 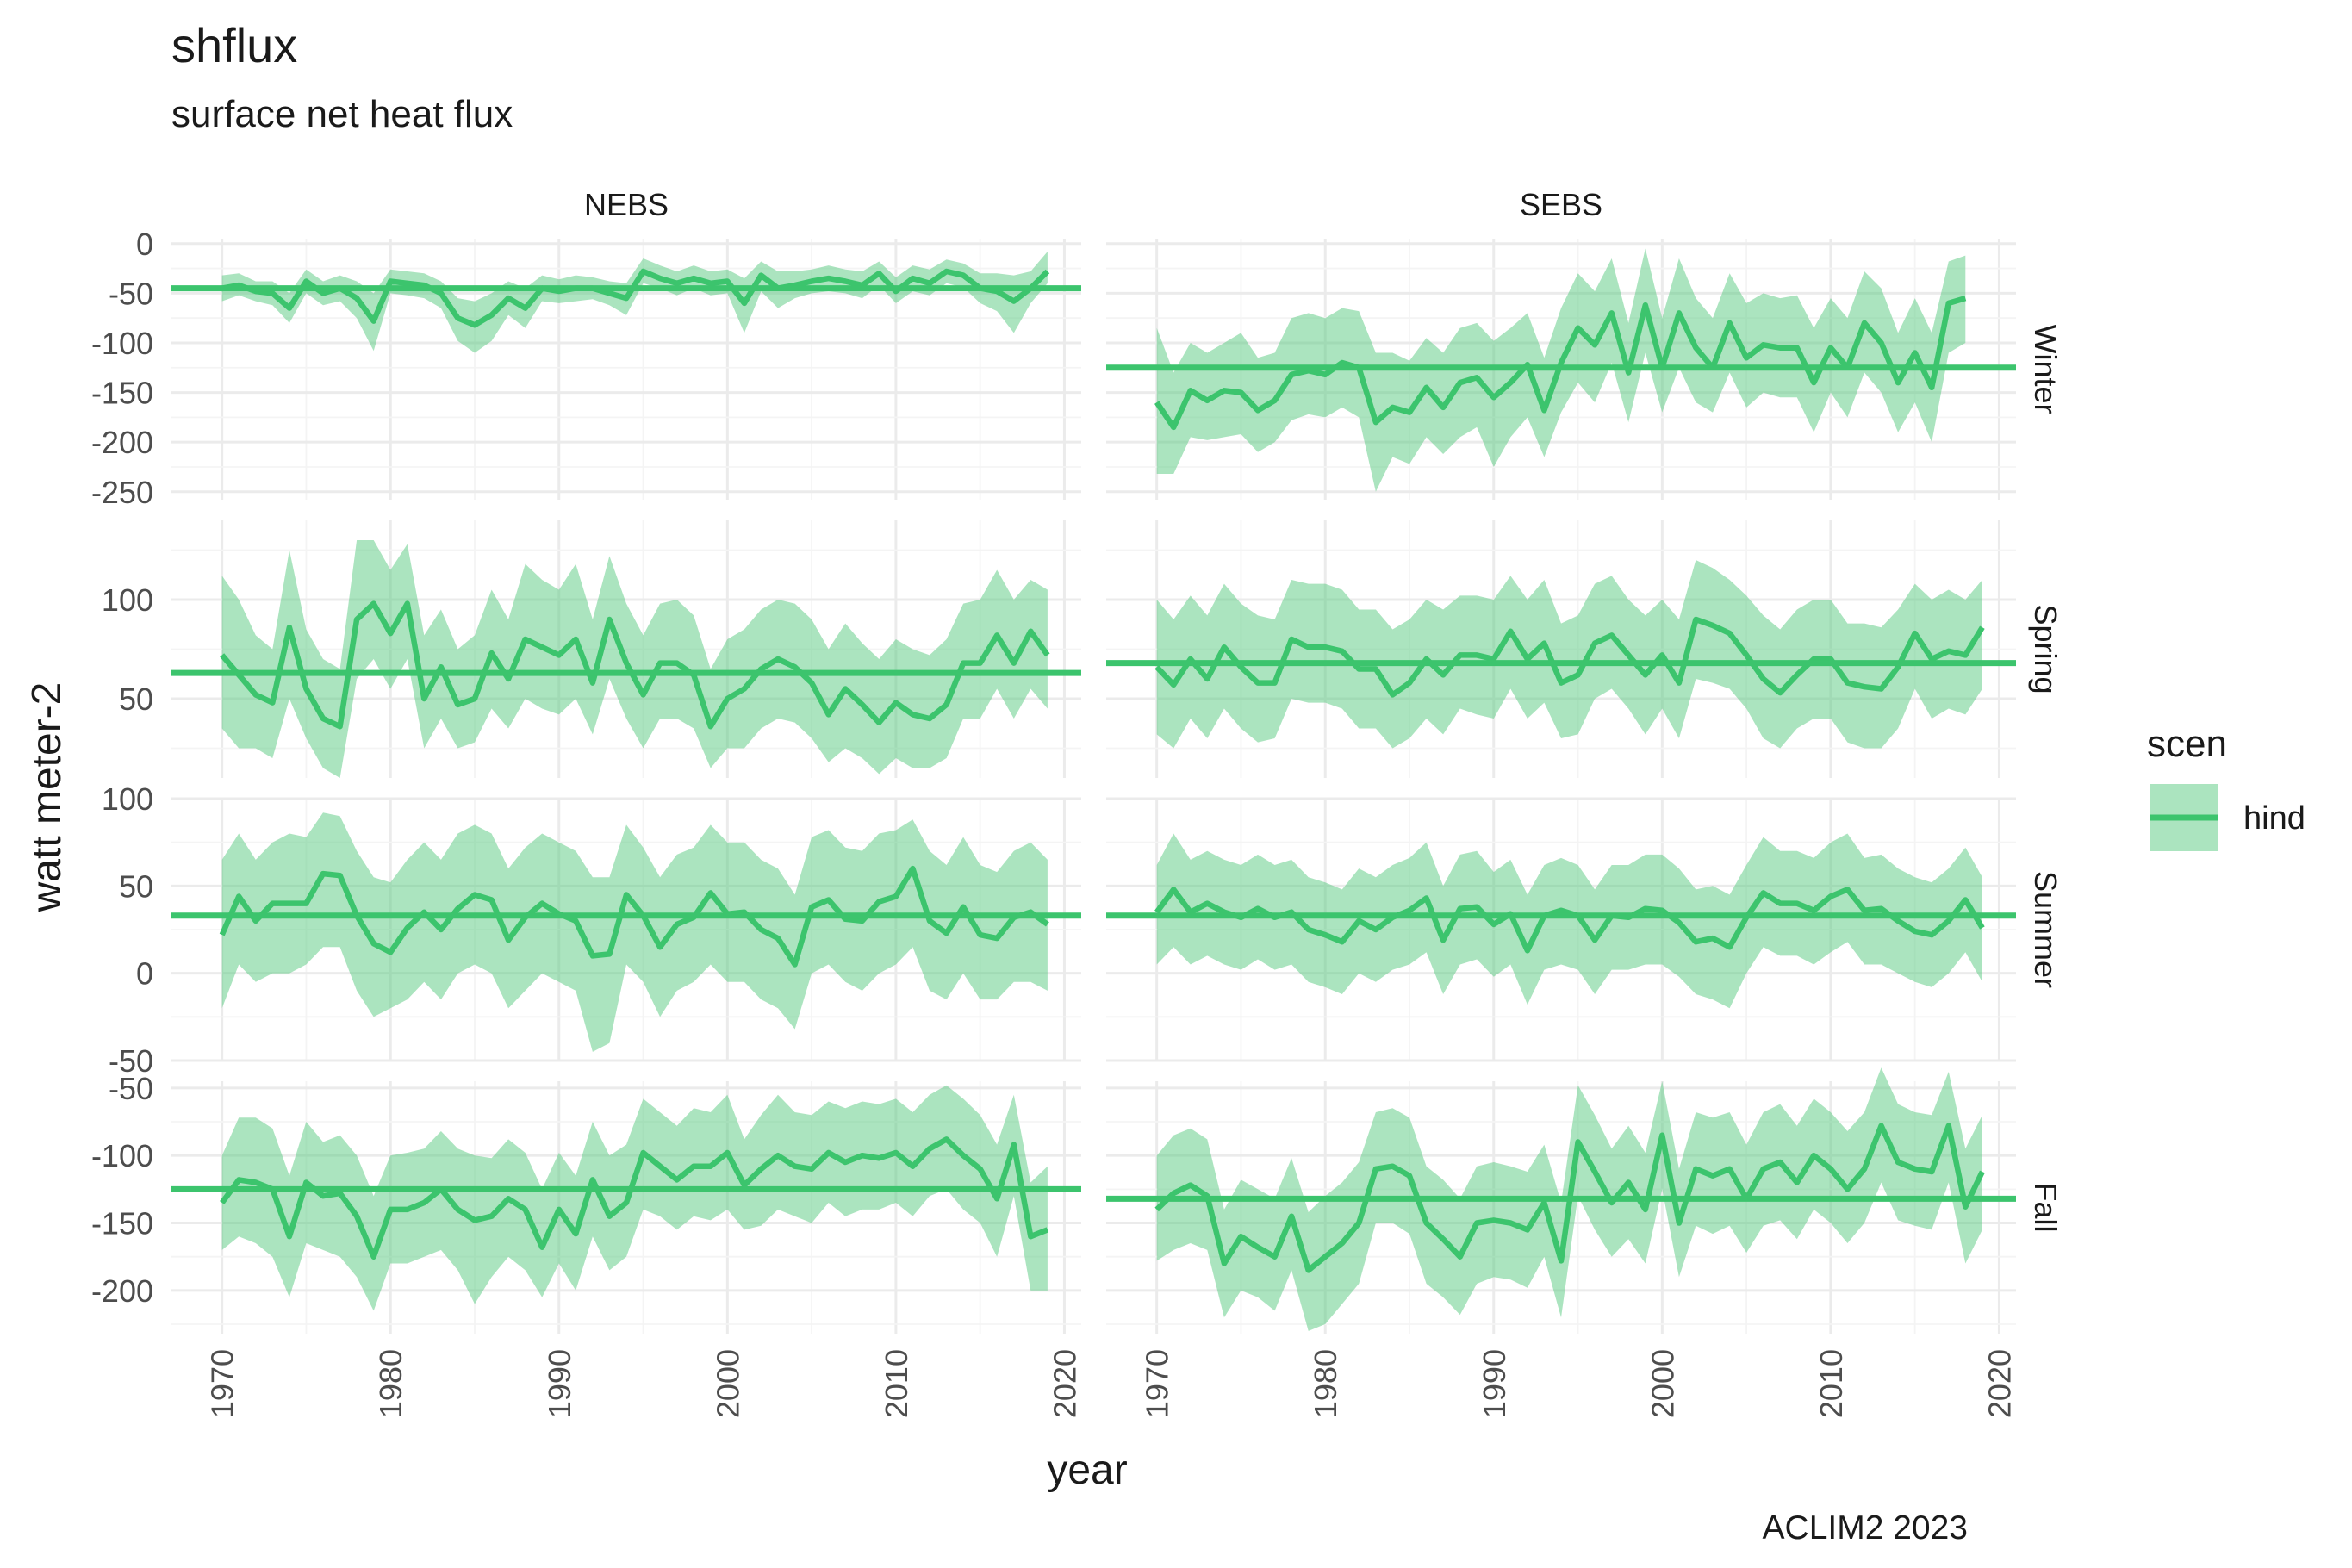 What do you see at coordinates (636, 298) in the screenshot?
I see `series-line-nebs-winter` at bounding box center [636, 298].